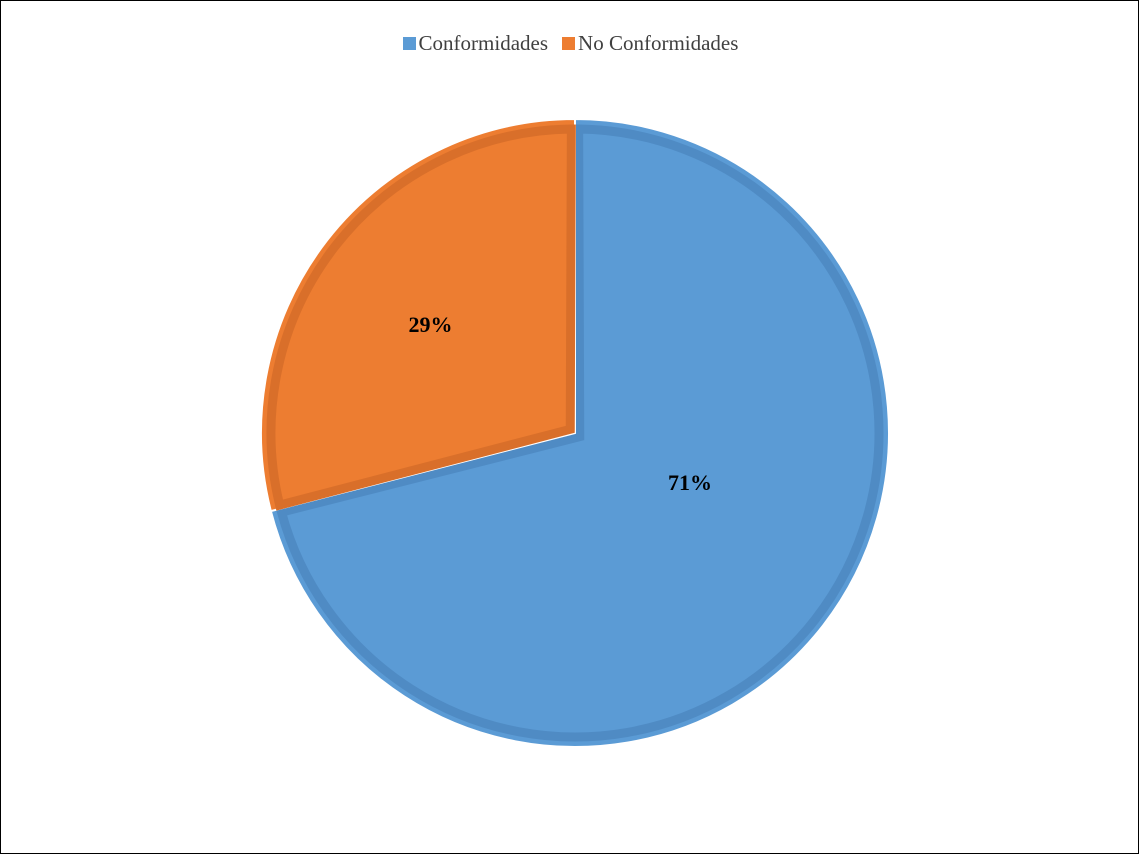 This screenshot has width=1139, height=855. I want to click on pie-slice-no-conformidades, so click(418, 315).